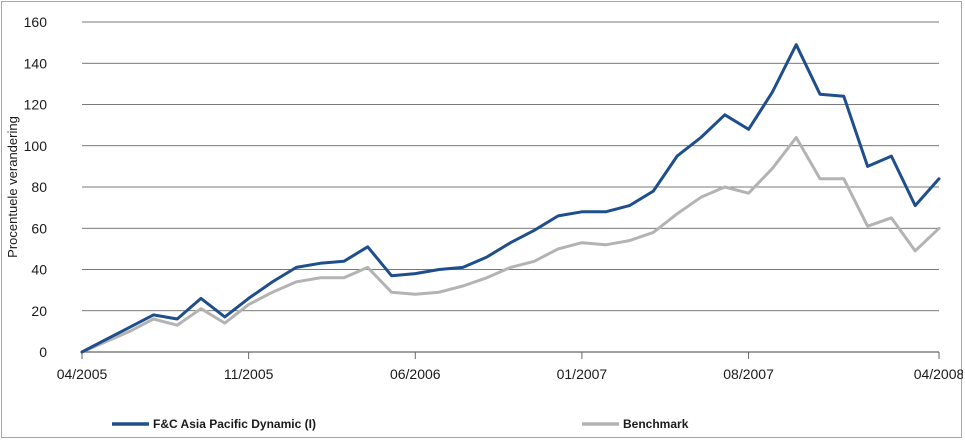  Describe the element at coordinates (39, 311) in the screenshot. I see `y-tick-label: 20` at that location.